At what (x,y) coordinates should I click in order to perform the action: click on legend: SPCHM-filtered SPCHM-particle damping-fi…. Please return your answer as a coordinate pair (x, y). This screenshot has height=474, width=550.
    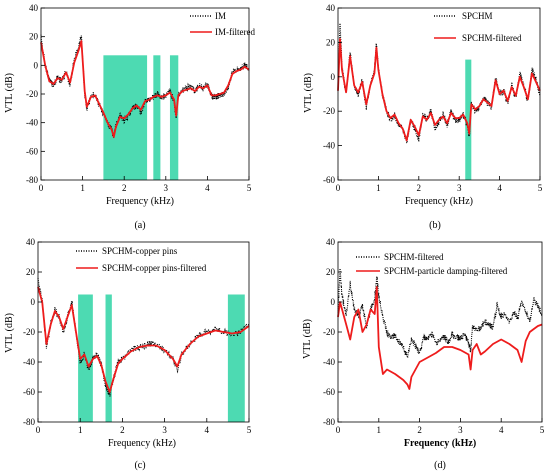
    Looking at the image, I should click on (432, 264).